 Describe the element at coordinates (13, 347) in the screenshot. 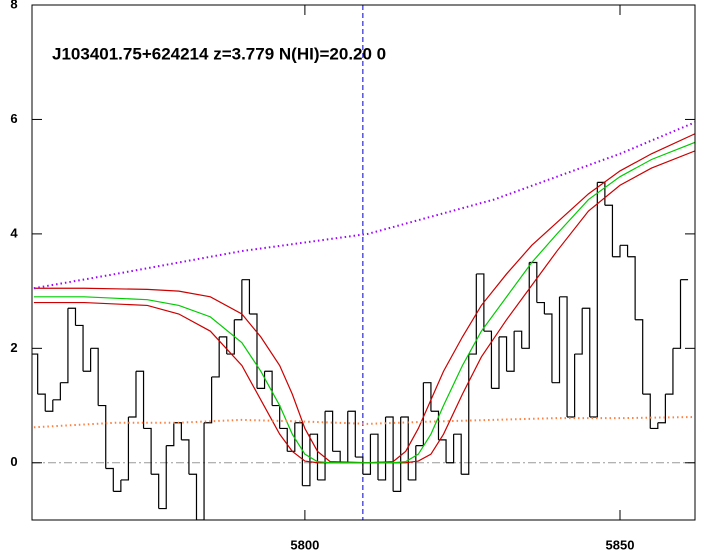

I see `y-tick-label: 2` at that location.